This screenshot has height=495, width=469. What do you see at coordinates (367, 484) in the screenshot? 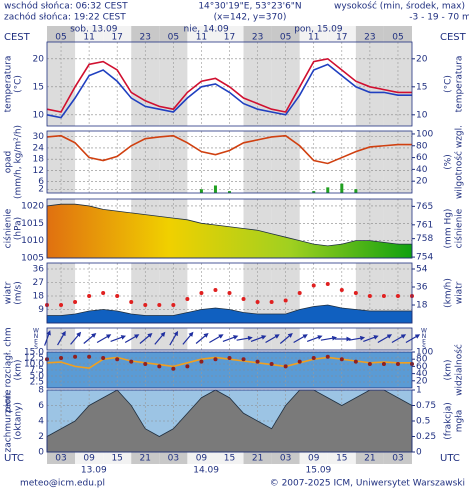
I see `footer-right: © 2007-2025 ICM, Uniwersytet Warszawski` at bounding box center [367, 484].